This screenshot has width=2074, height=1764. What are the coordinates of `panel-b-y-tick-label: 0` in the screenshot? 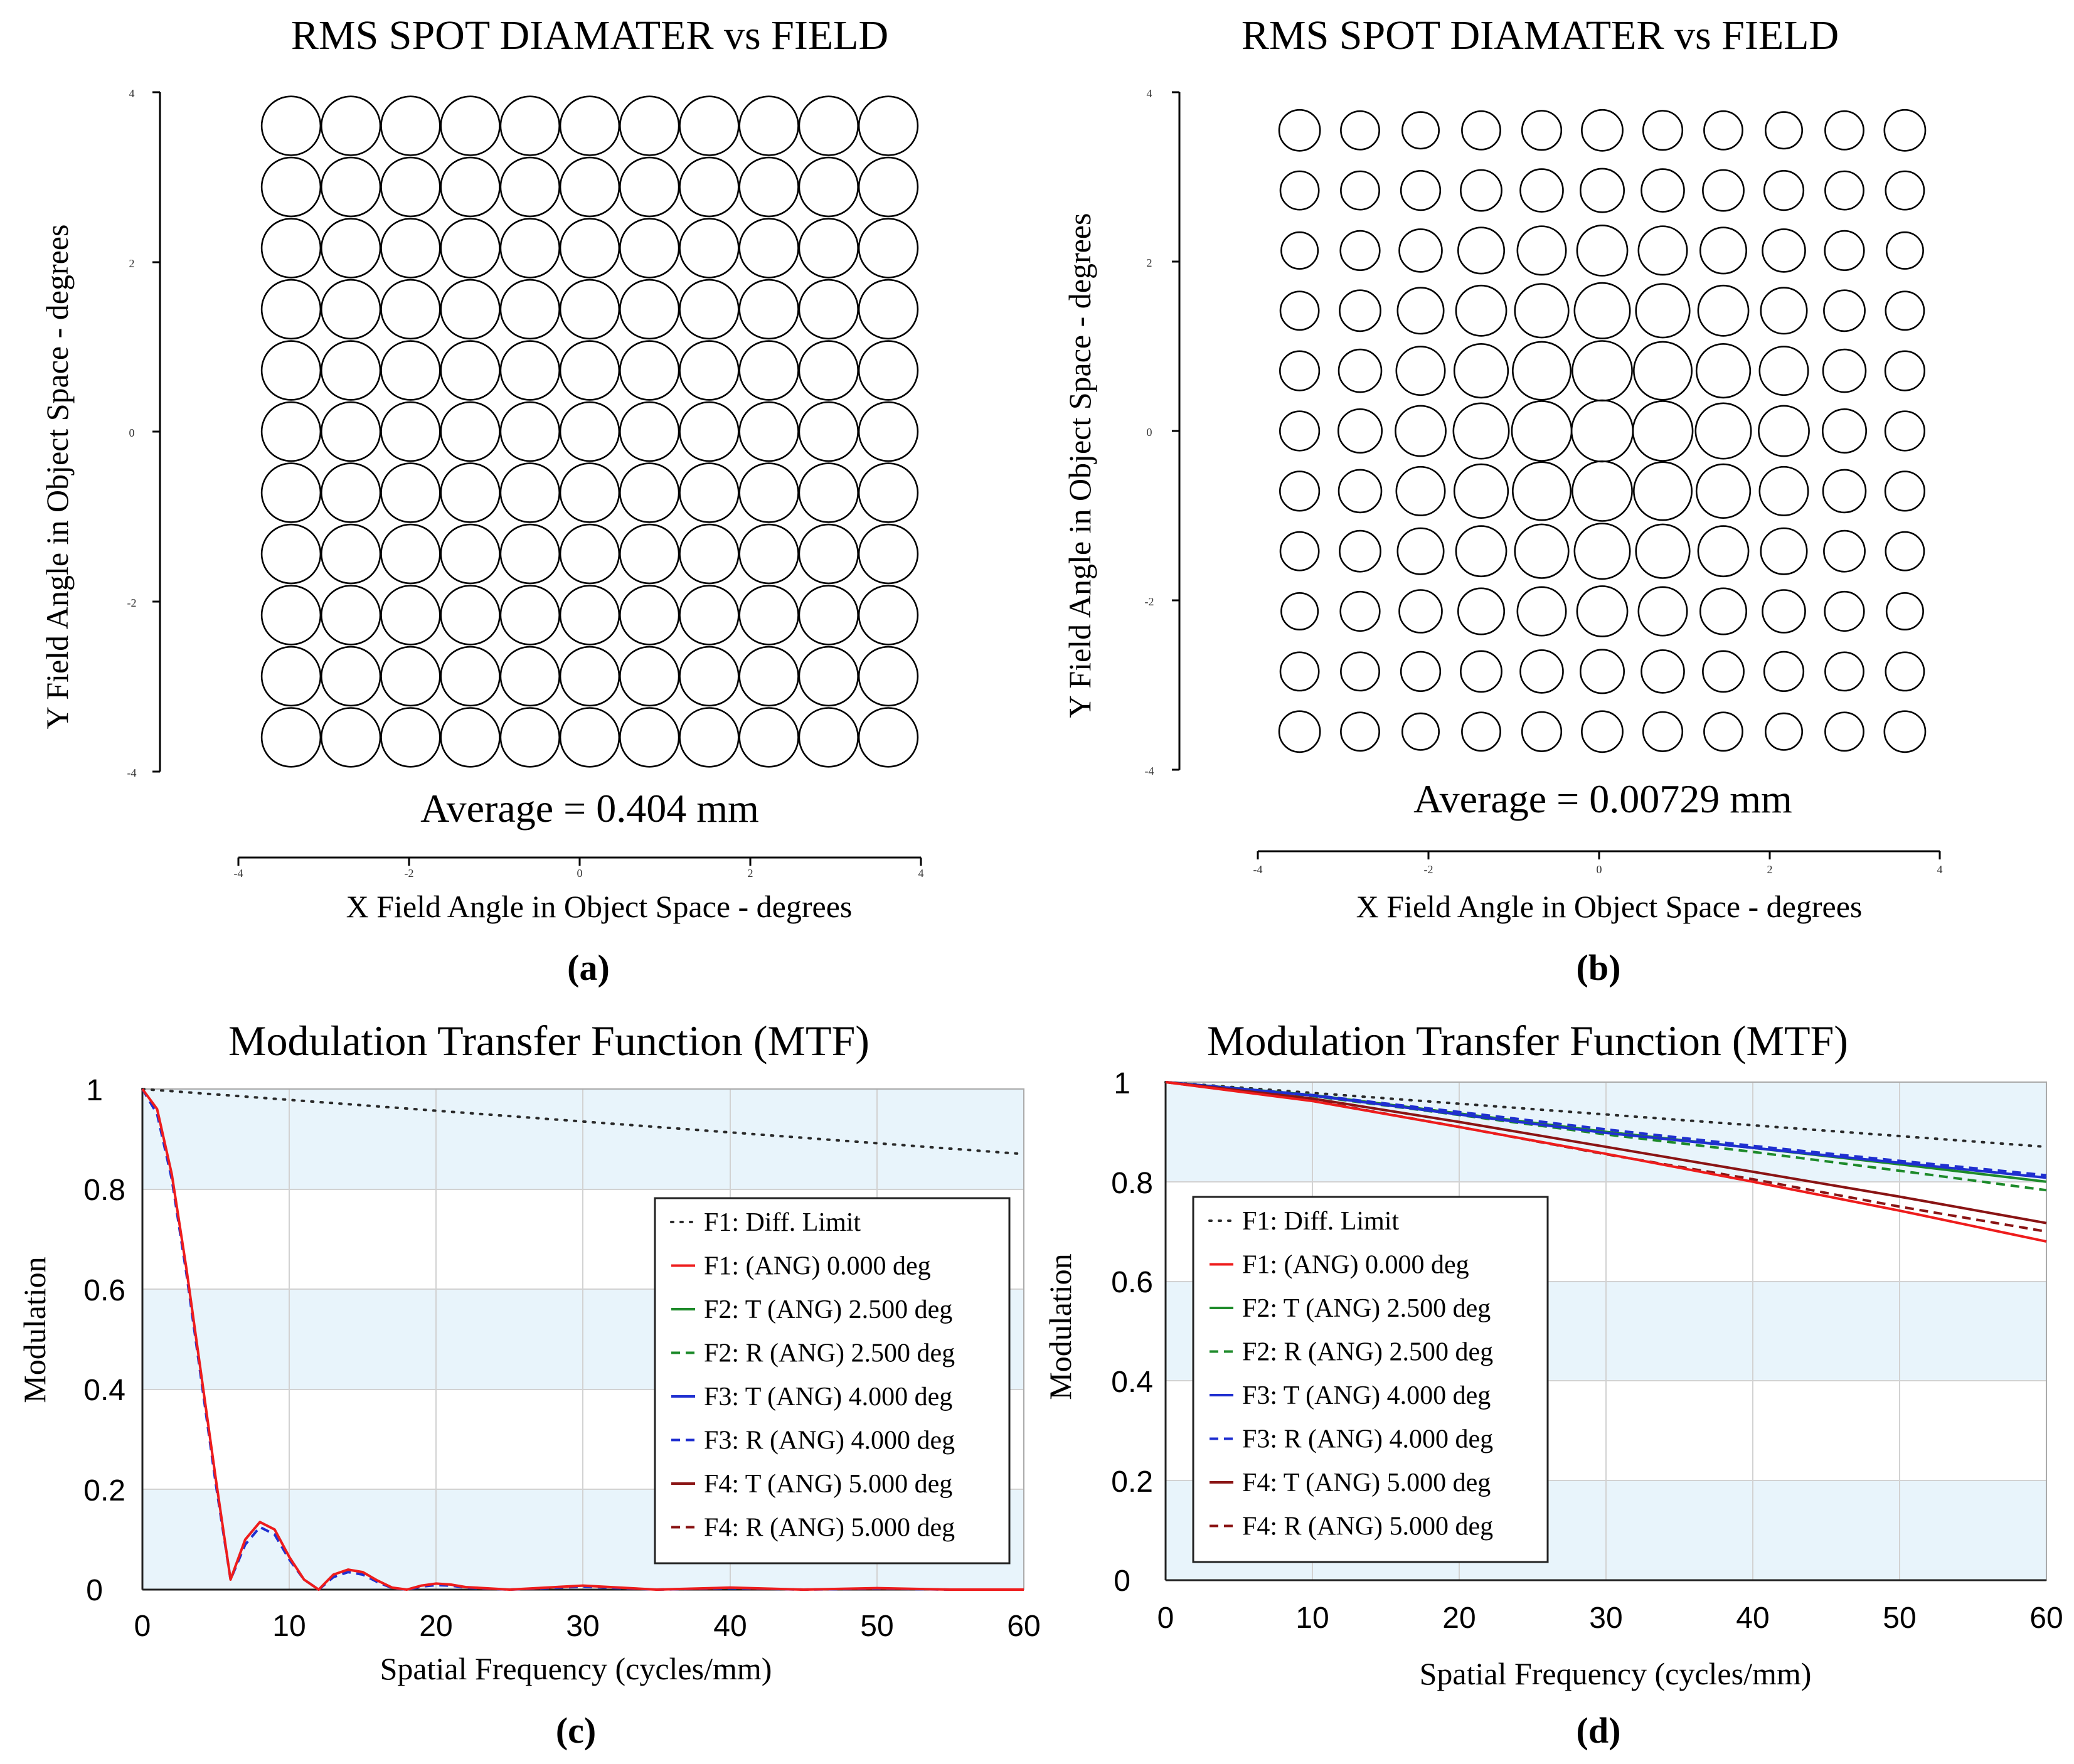 It's located at (1149, 432).